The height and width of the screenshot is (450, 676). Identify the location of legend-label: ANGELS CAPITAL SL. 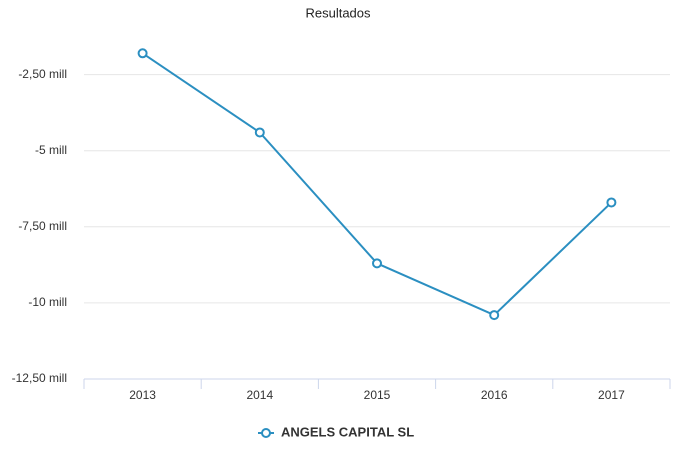
(347, 431).